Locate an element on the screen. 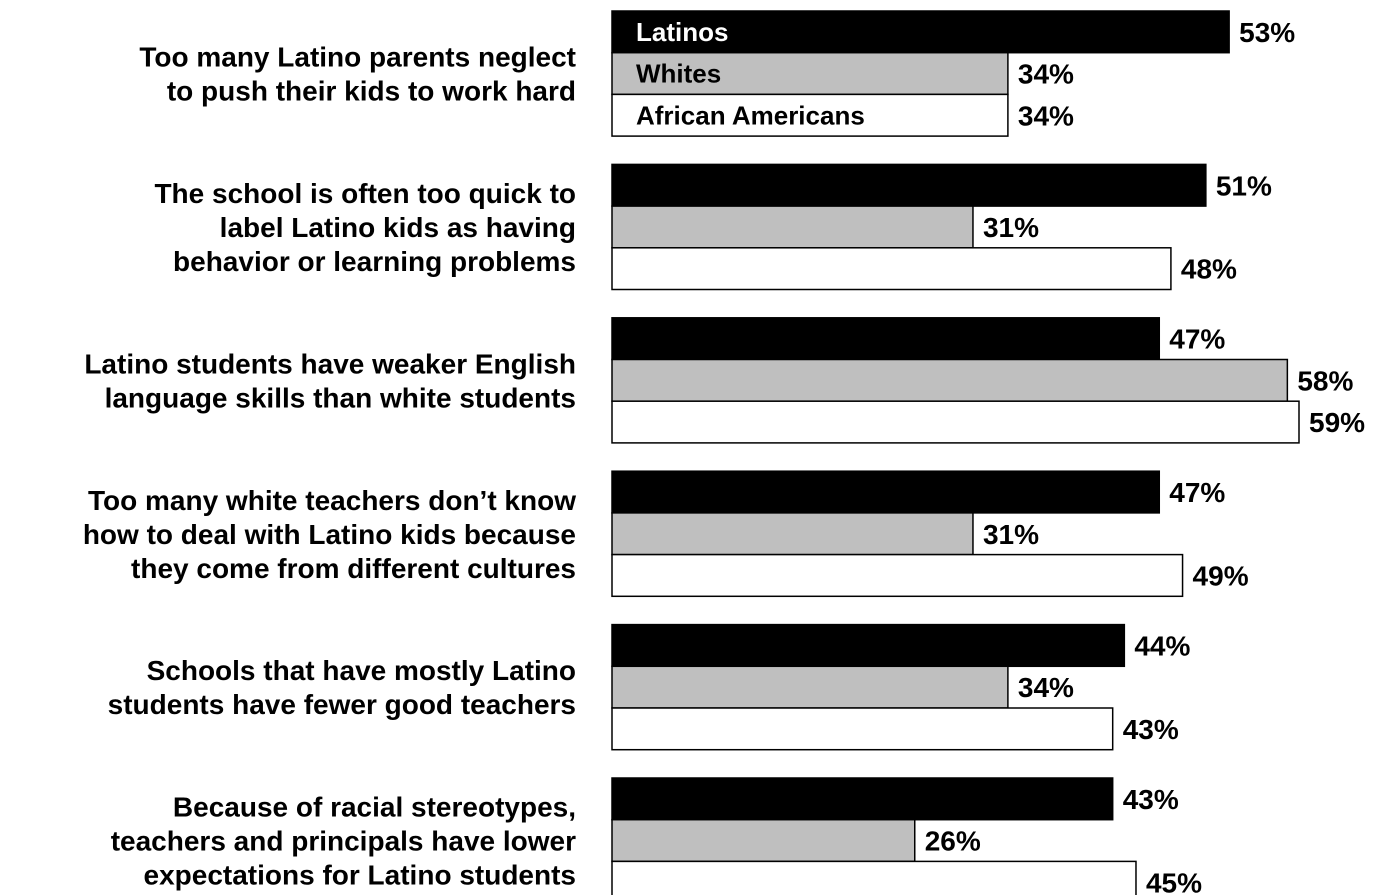 The width and height of the screenshot is (1380, 895). category-label: students have fewer good teachers is located at coordinates (342, 704).